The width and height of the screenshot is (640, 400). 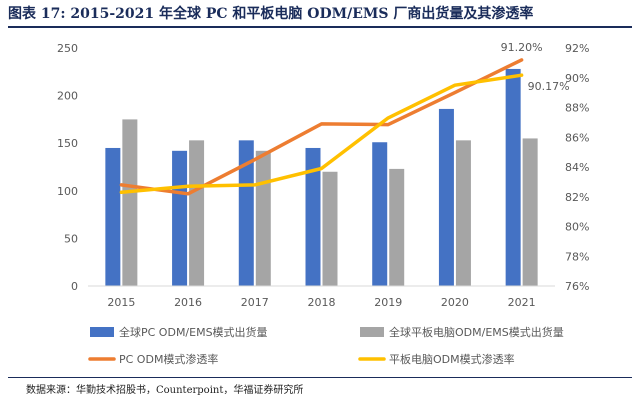 What do you see at coordinates (130, 203) in the screenshot?
I see `bar-tablet-2015` at bounding box center [130, 203].